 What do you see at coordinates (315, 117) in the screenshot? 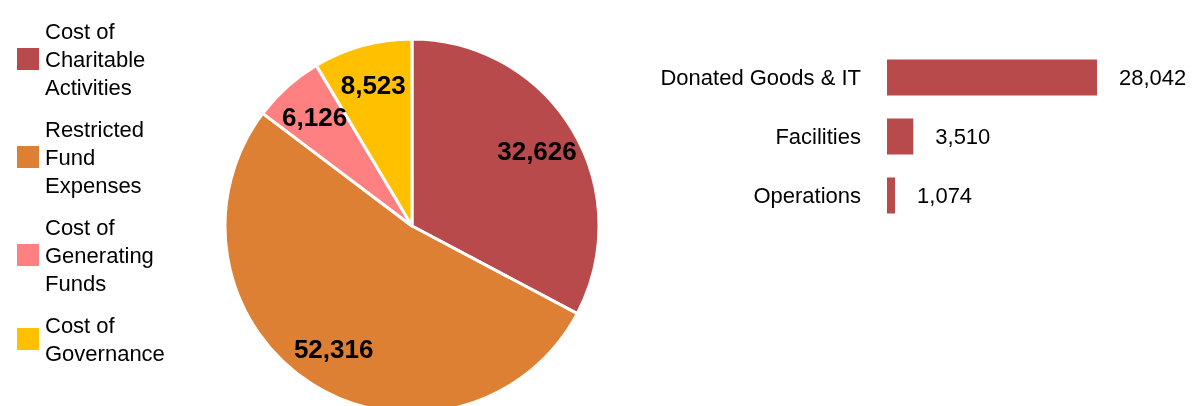
I see `data-label: 6,126` at bounding box center [315, 117].